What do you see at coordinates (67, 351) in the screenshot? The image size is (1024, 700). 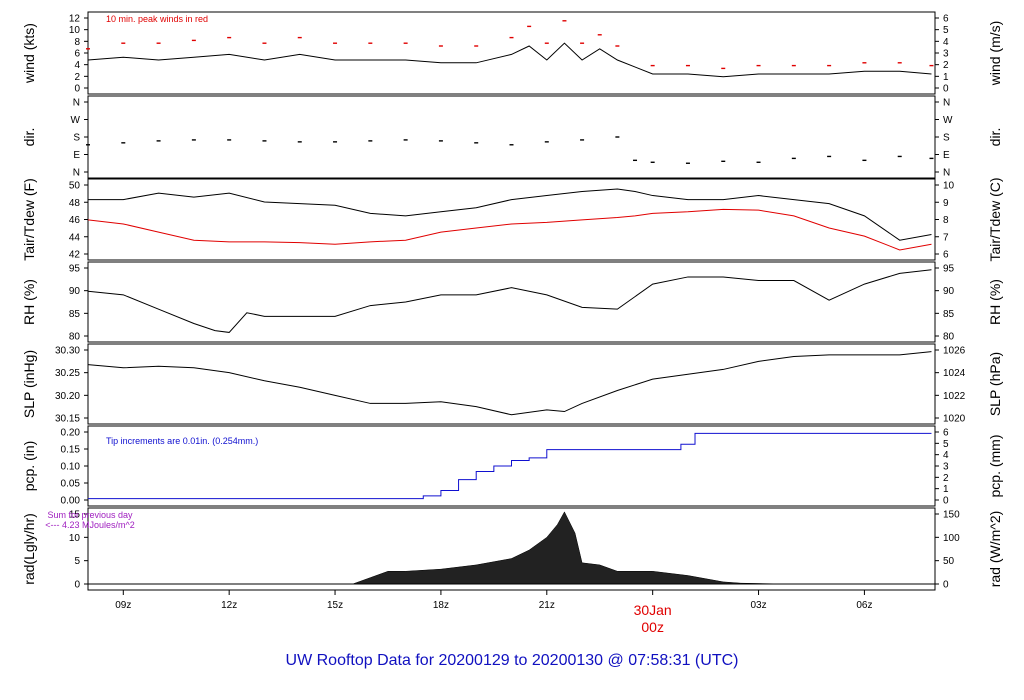 I see `left-tick-label: 30.30` at bounding box center [67, 351].